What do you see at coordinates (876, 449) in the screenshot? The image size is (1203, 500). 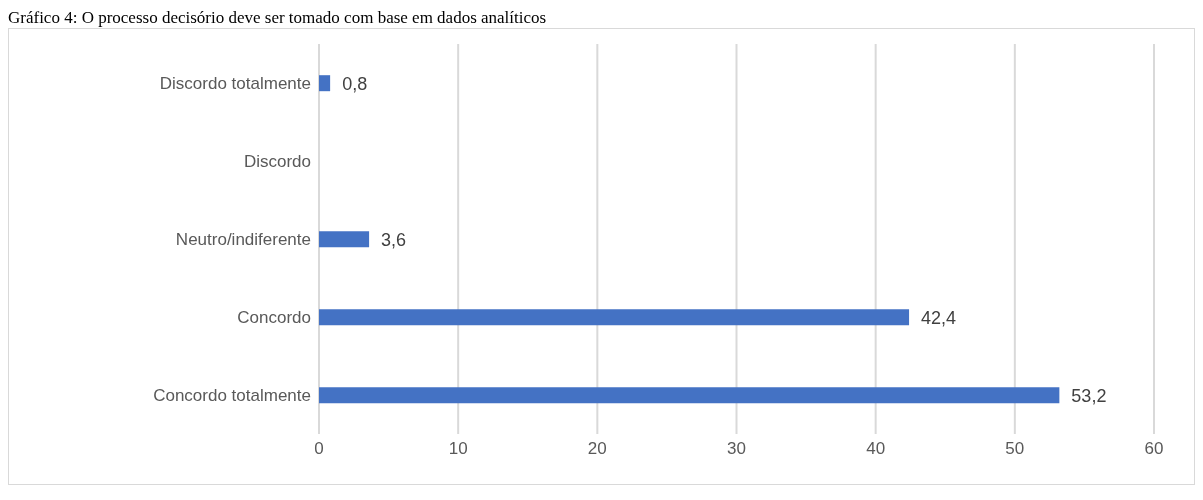 I see `x-tick-label: 40` at bounding box center [876, 449].